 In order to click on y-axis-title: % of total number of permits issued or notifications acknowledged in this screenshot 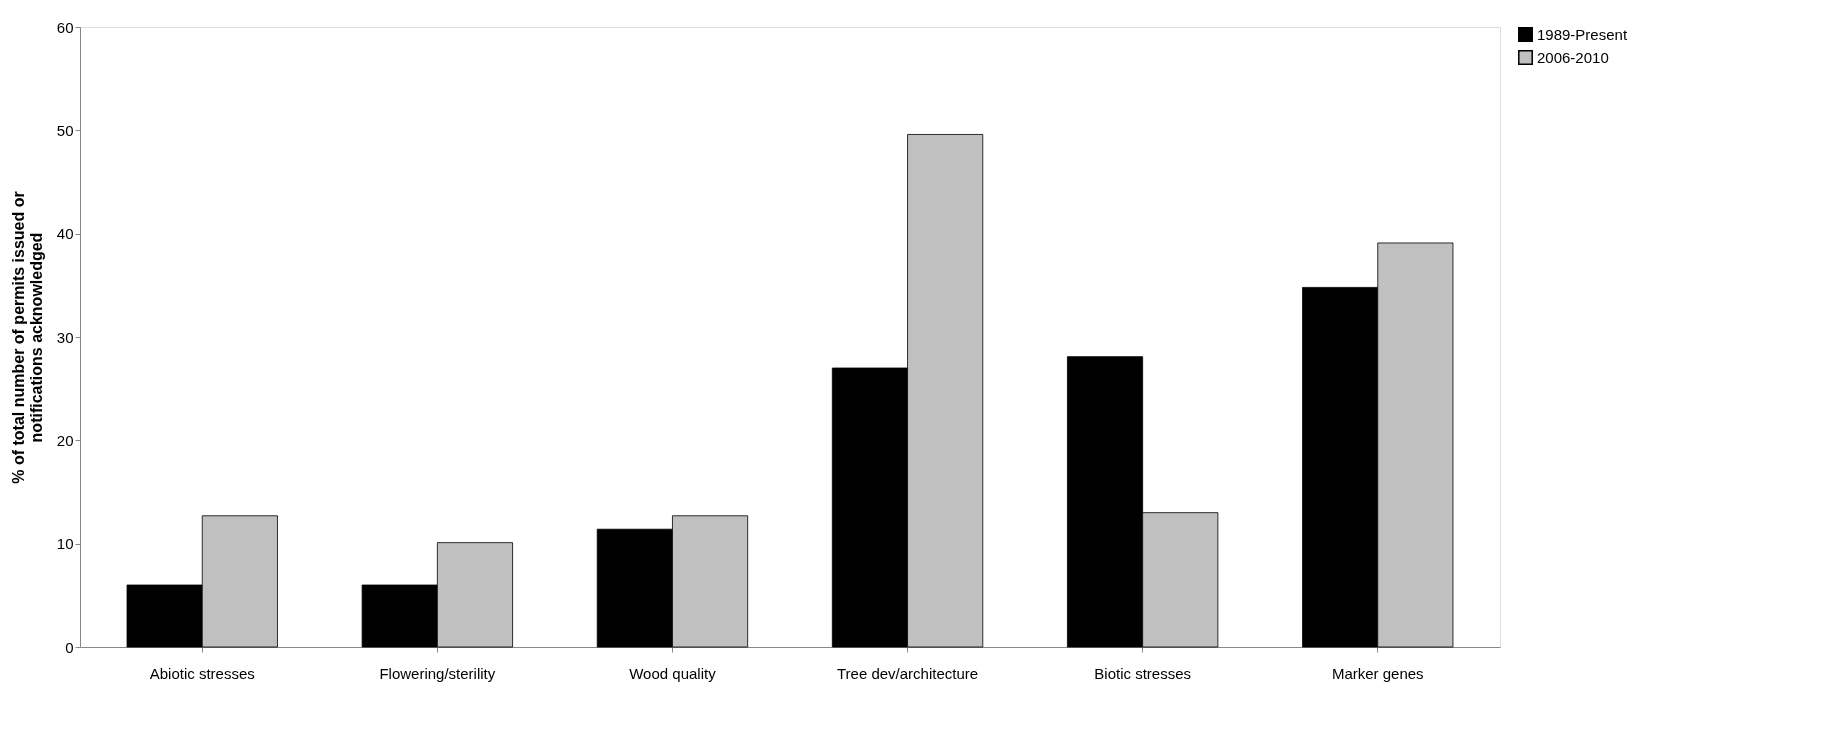, I will do `click(27, 337)`.